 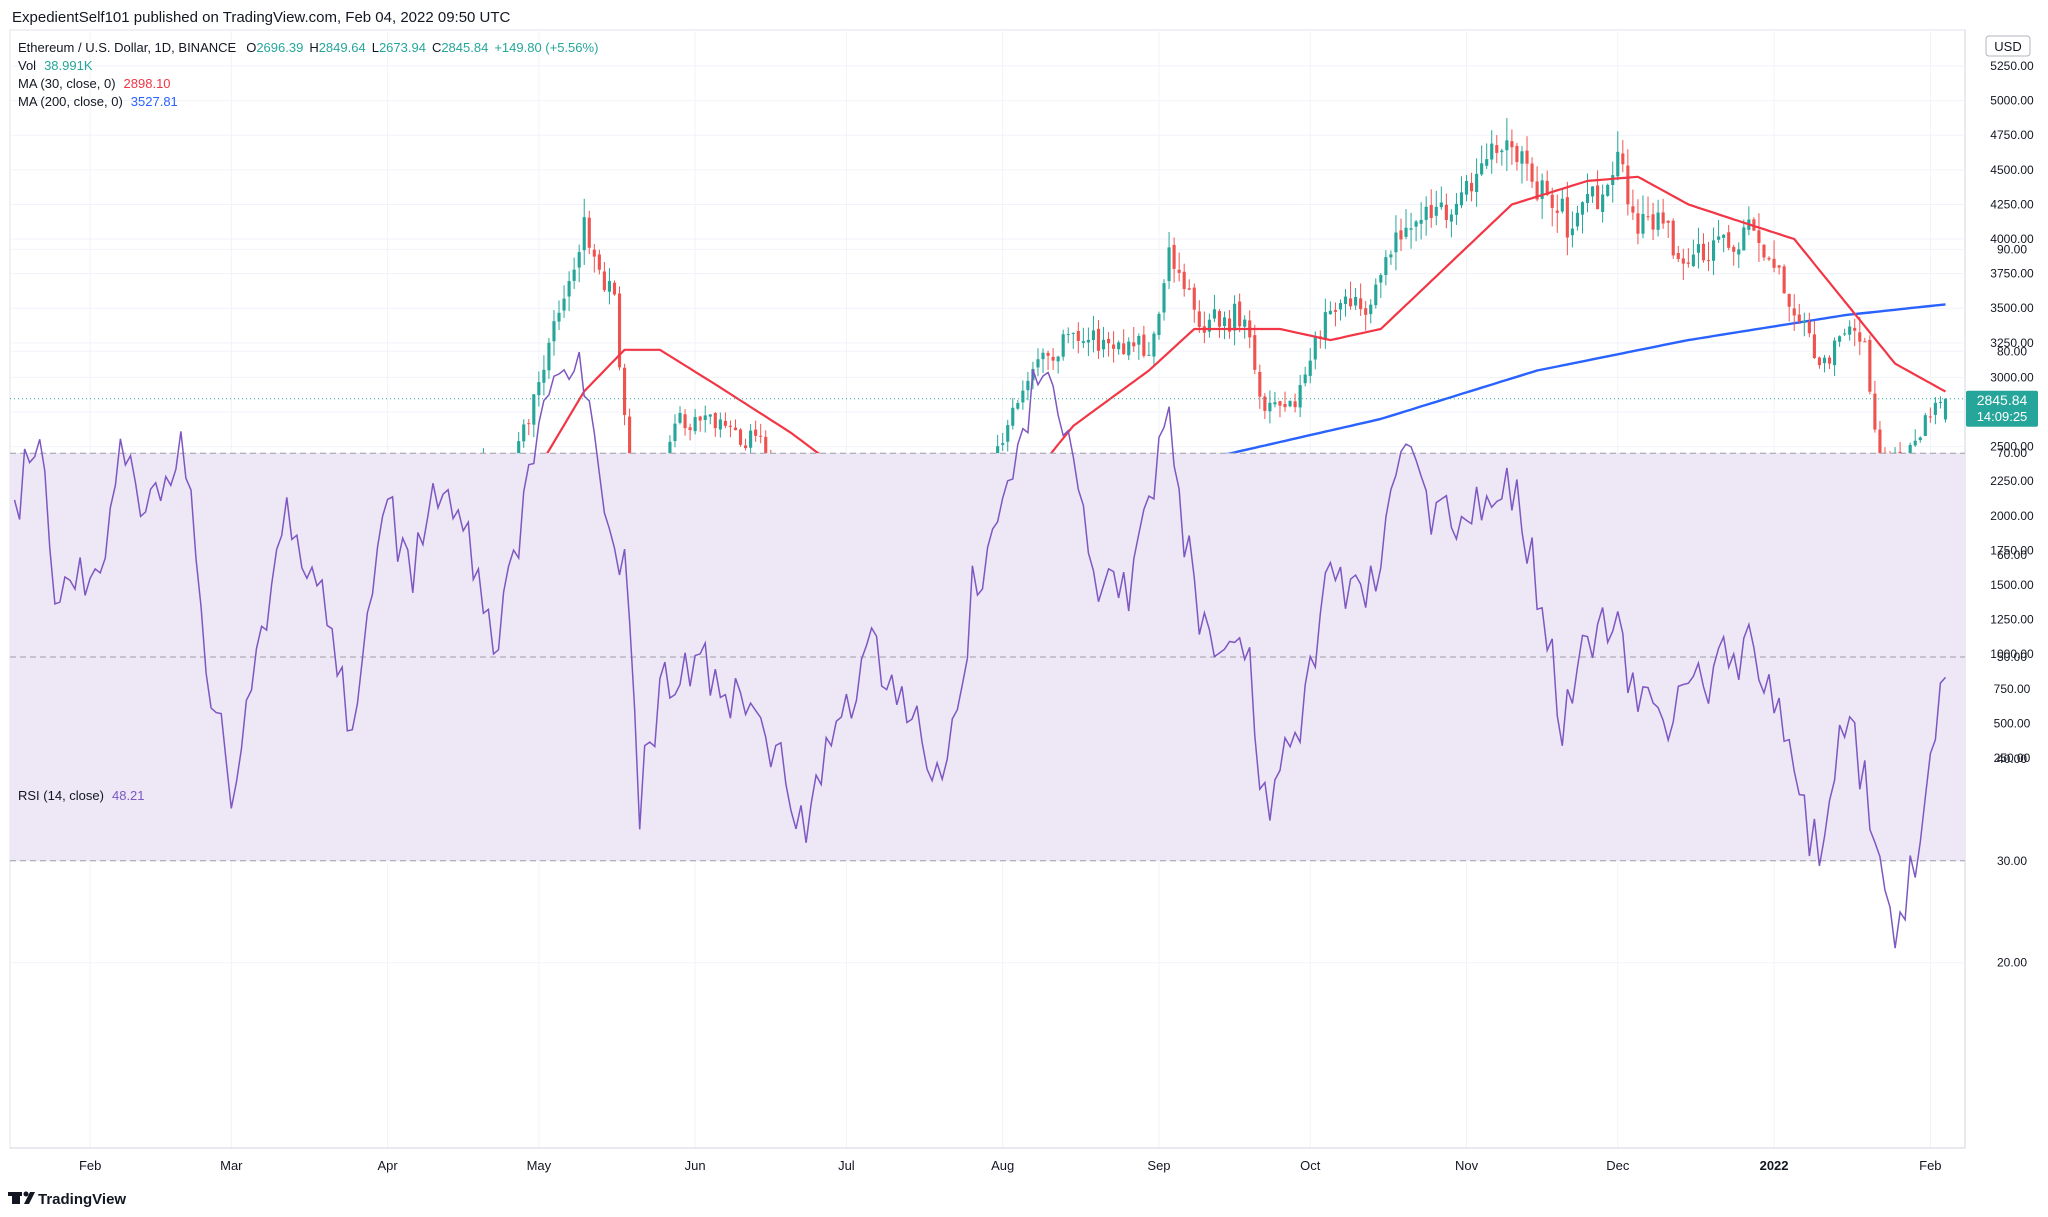 I want to click on low-value: 2673.94, so click(x=402, y=47).